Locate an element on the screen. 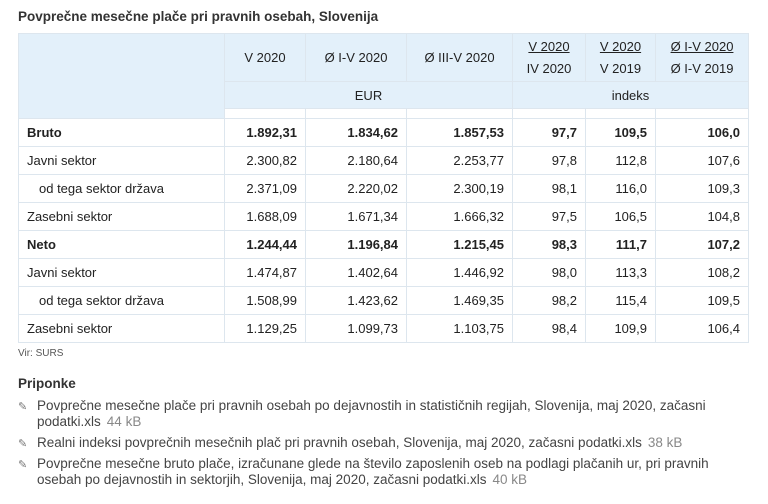  cell-value: 111,7 is located at coordinates (620, 244).